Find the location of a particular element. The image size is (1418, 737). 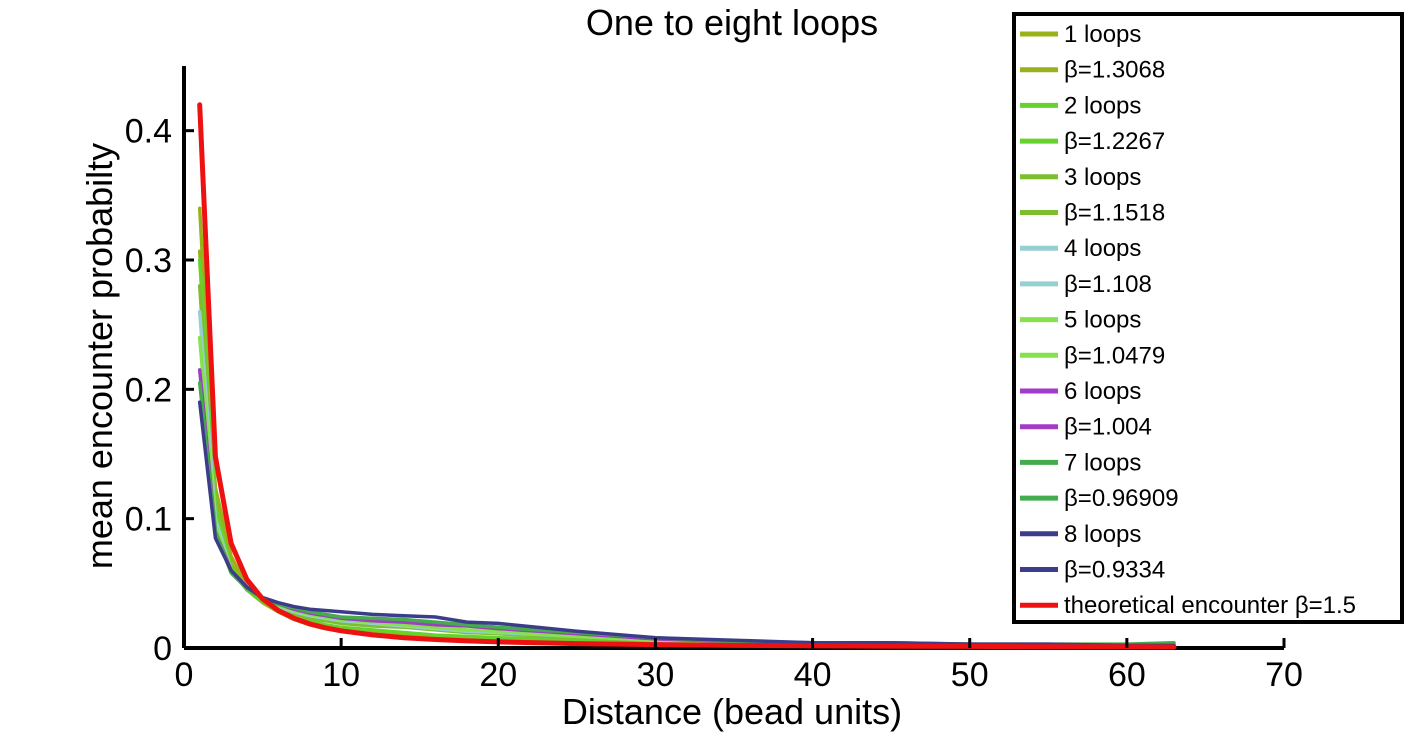

legend-label: β=0.9334 is located at coordinates (1114, 570).